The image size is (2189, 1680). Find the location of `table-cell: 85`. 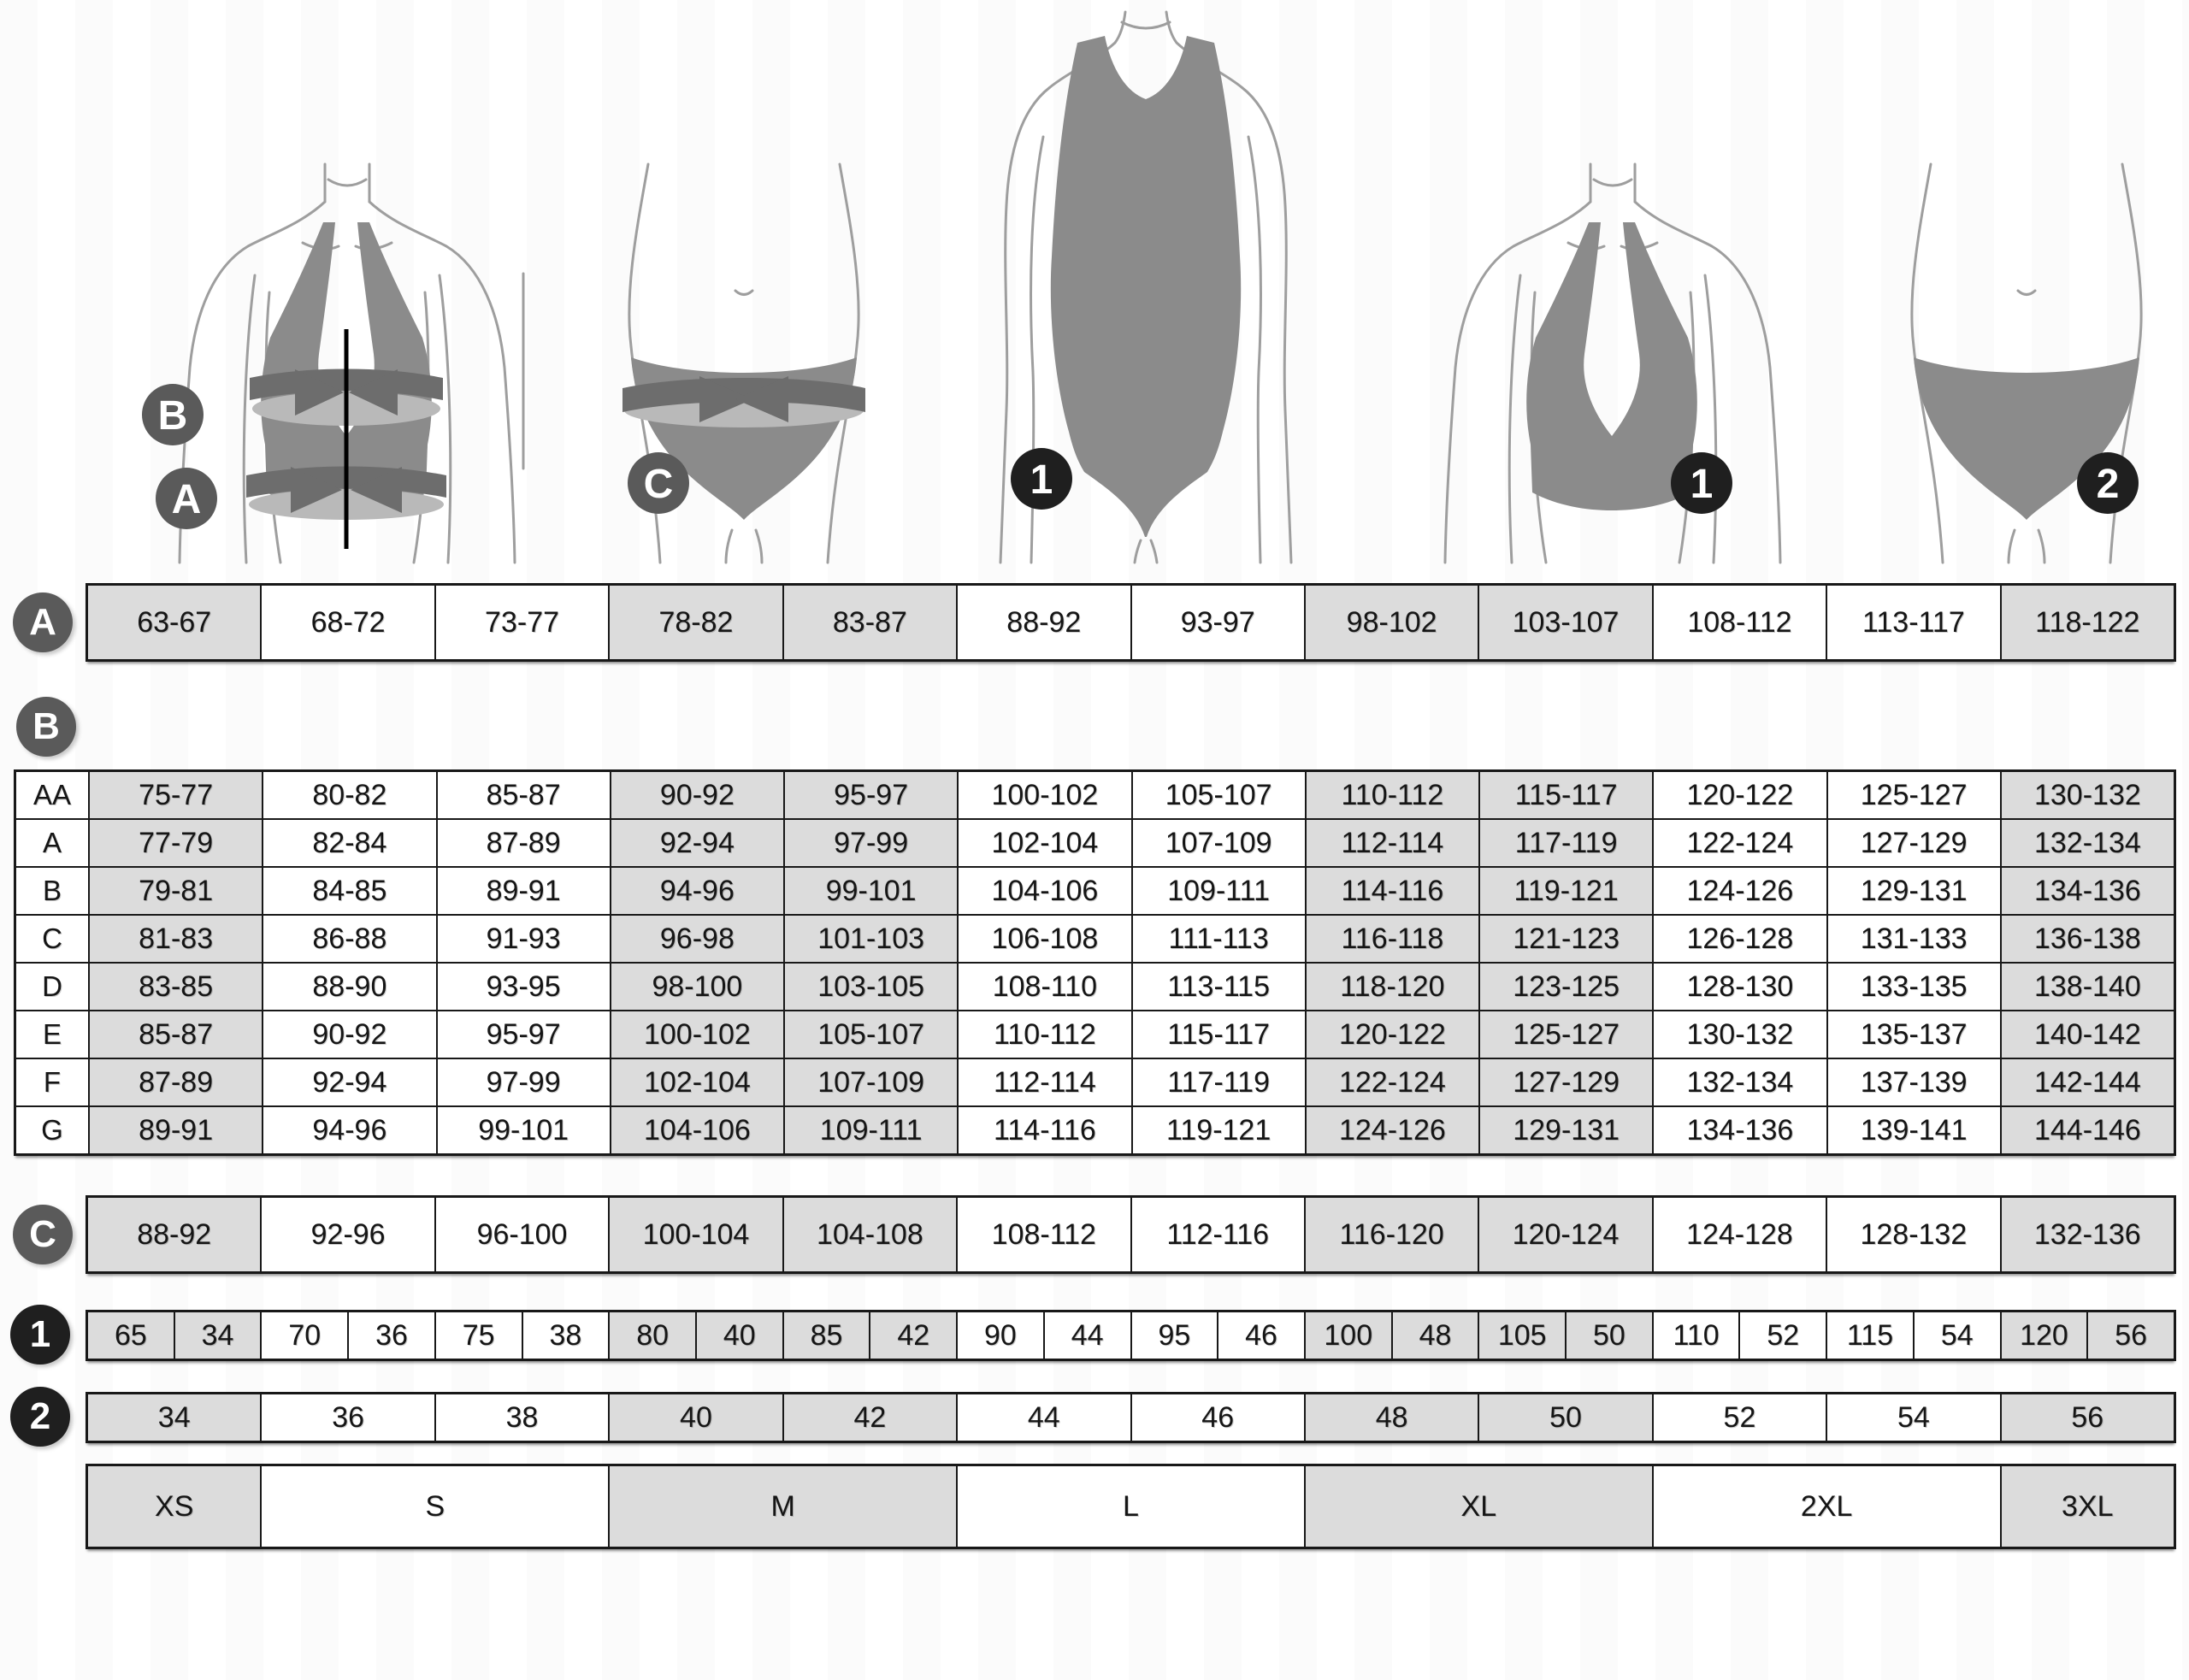

table-cell: 85 is located at coordinates (826, 1335).